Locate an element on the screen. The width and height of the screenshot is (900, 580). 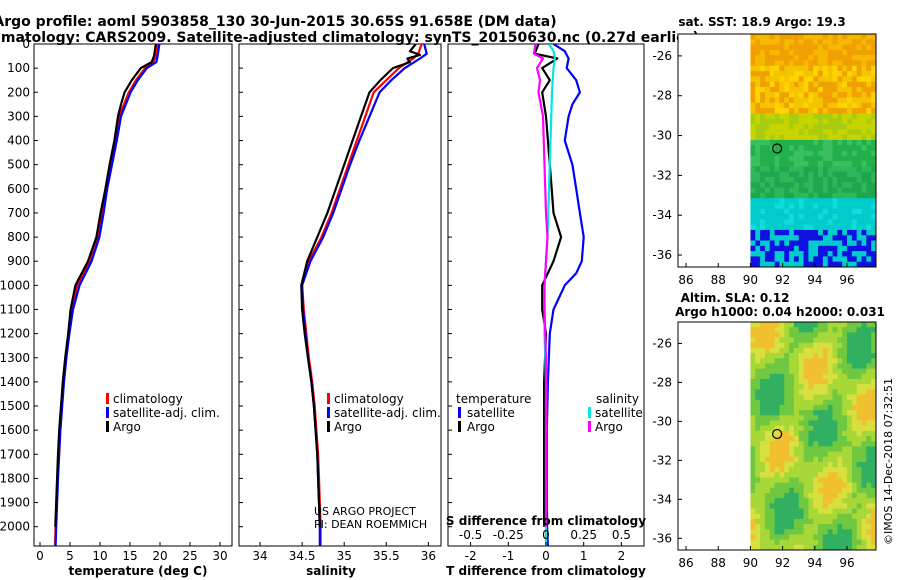
x-tick-label: 10 is located at coordinates (99, 556).